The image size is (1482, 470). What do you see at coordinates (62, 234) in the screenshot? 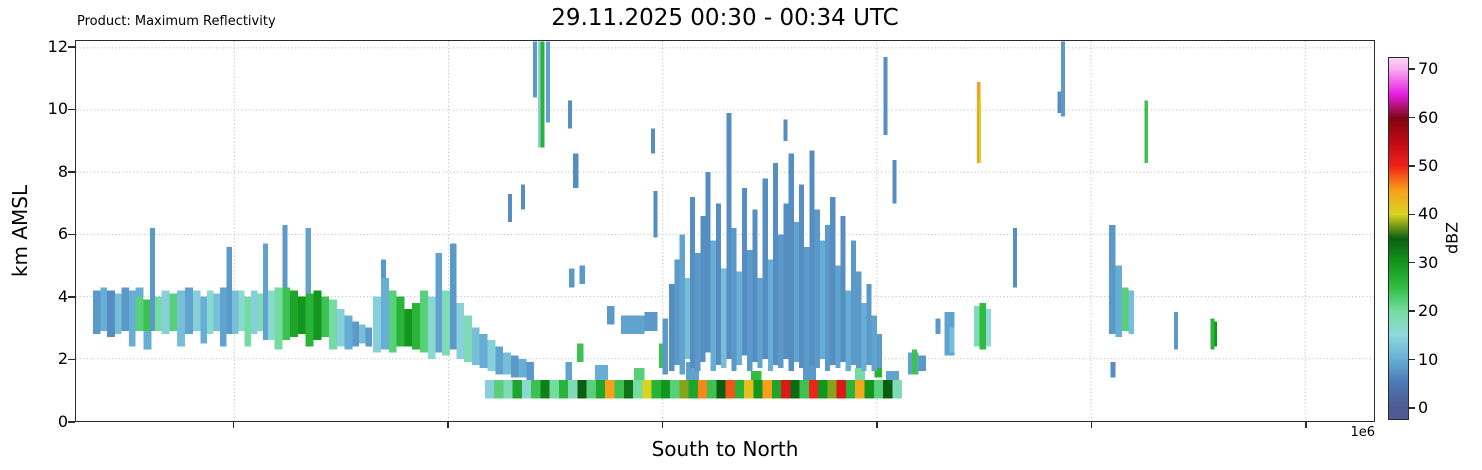
I see `y-tick-label: 6` at bounding box center [62, 234].